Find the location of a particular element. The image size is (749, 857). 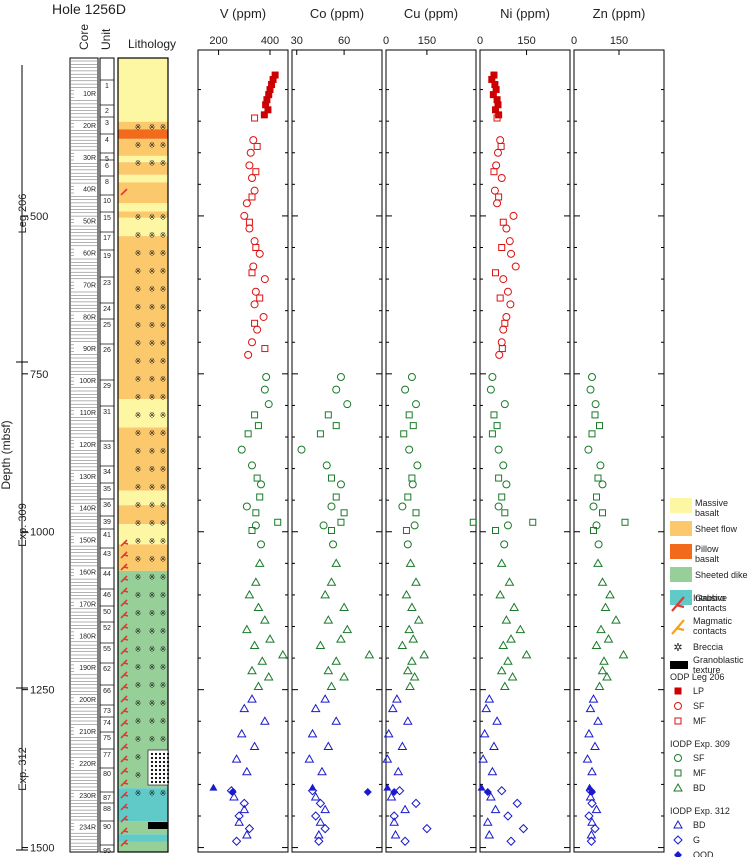

core-label-bg is located at coordinates (85, 604).